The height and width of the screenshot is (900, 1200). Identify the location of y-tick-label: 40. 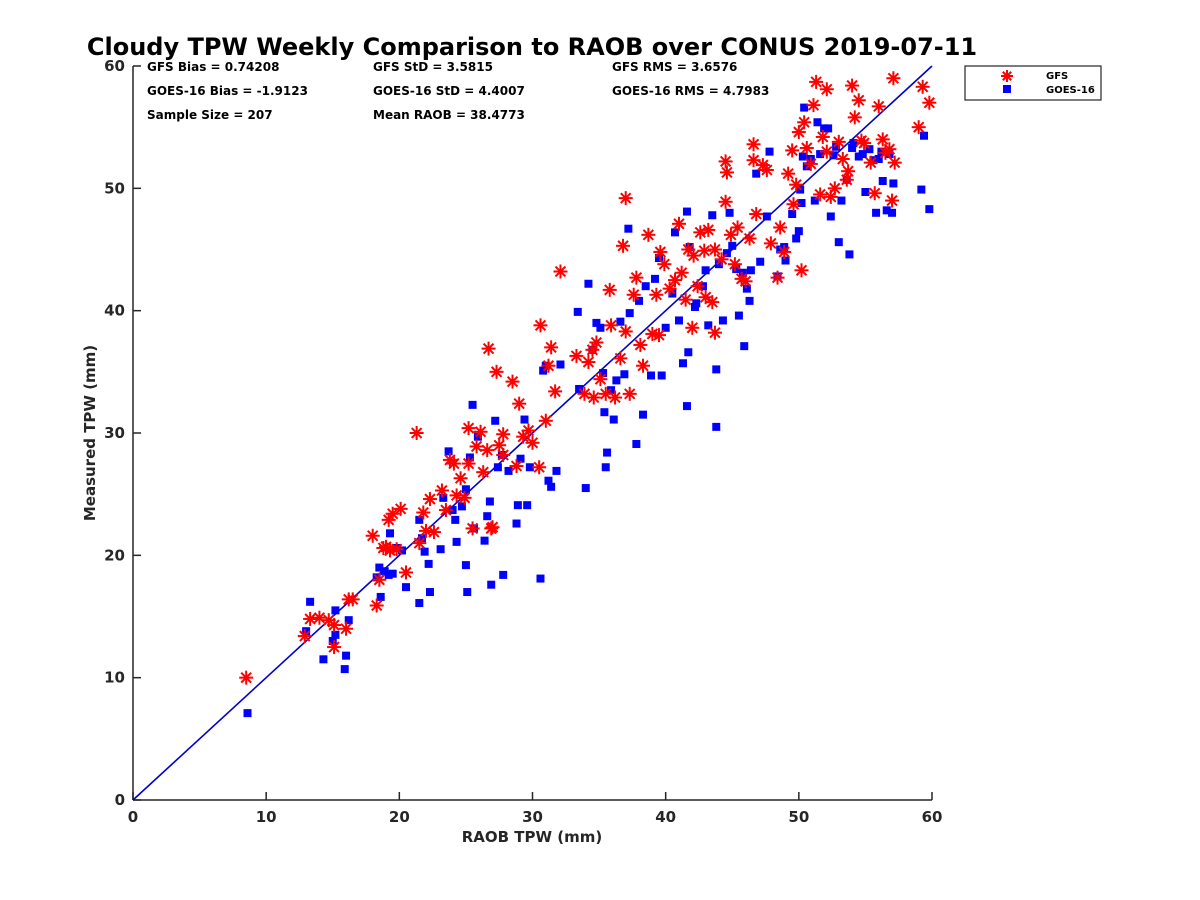
(114, 311).